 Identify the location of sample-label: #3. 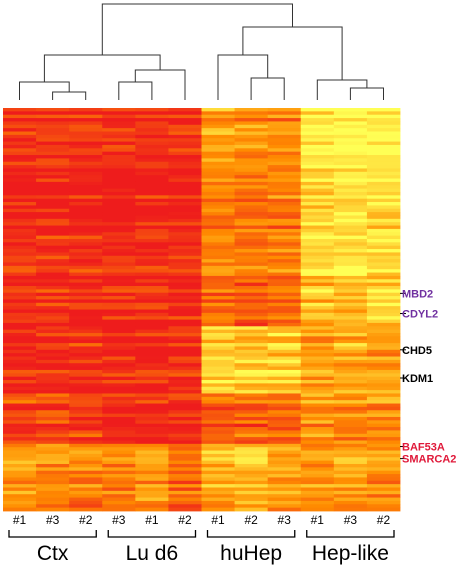
(351, 520).